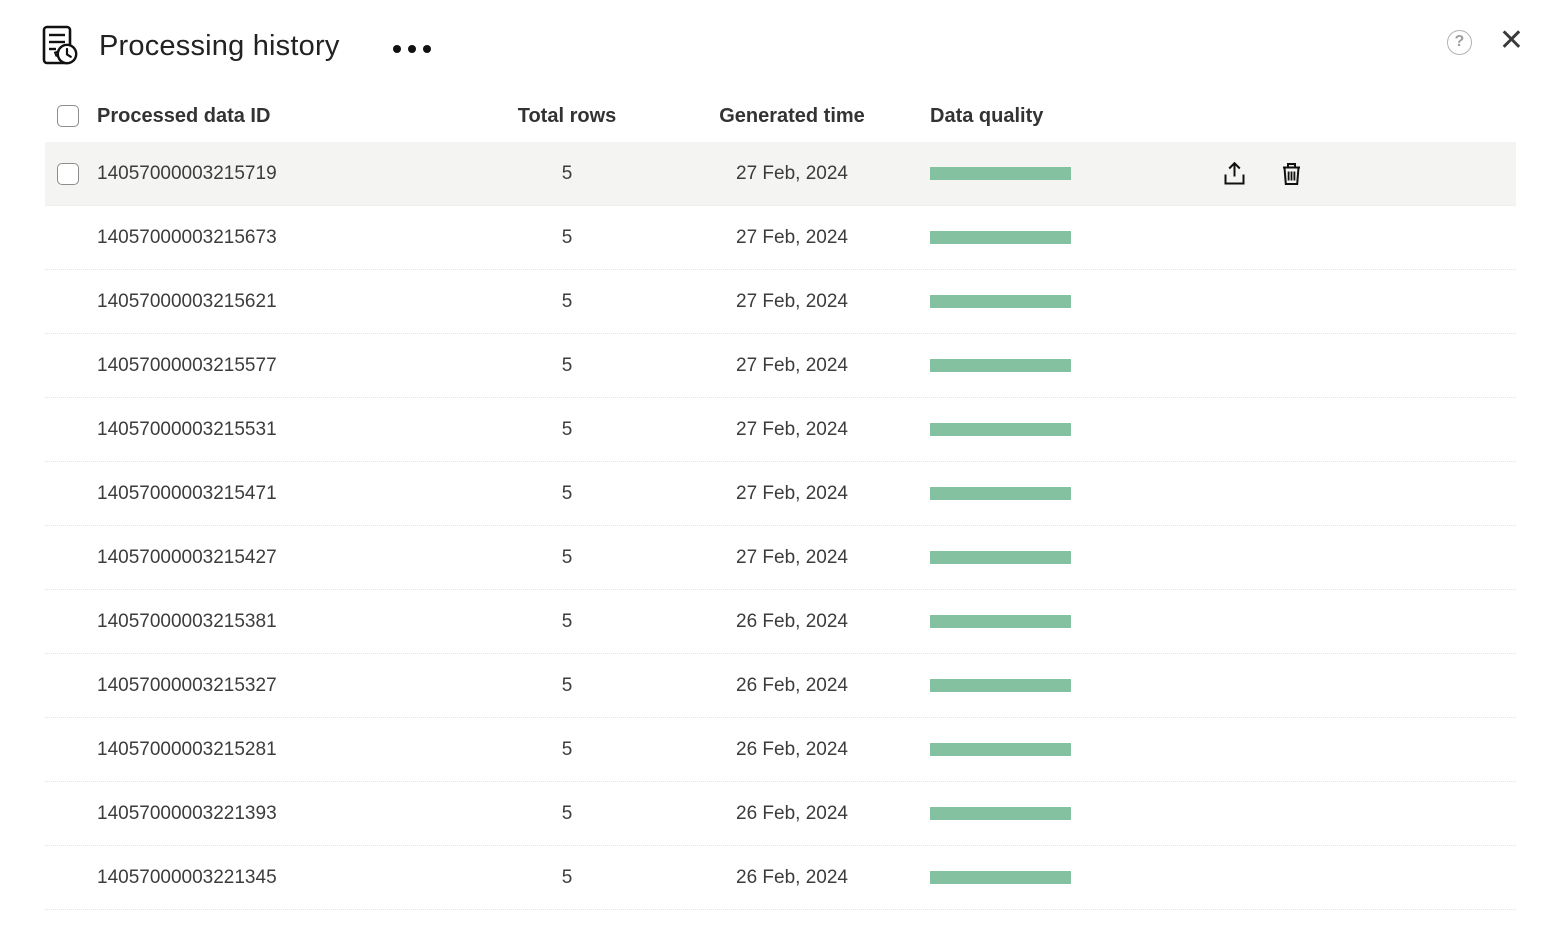 The width and height of the screenshot is (1552, 932). I want to click on table-row: 14057000003215471 5 27 Feb, 2024, so click(780, 494).